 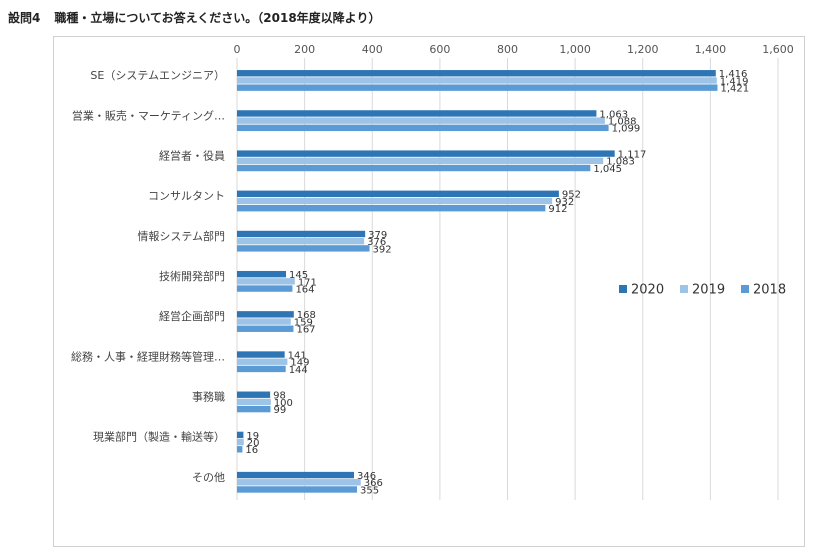 I want to click on data-label: 149, so click(x=299, y=363).